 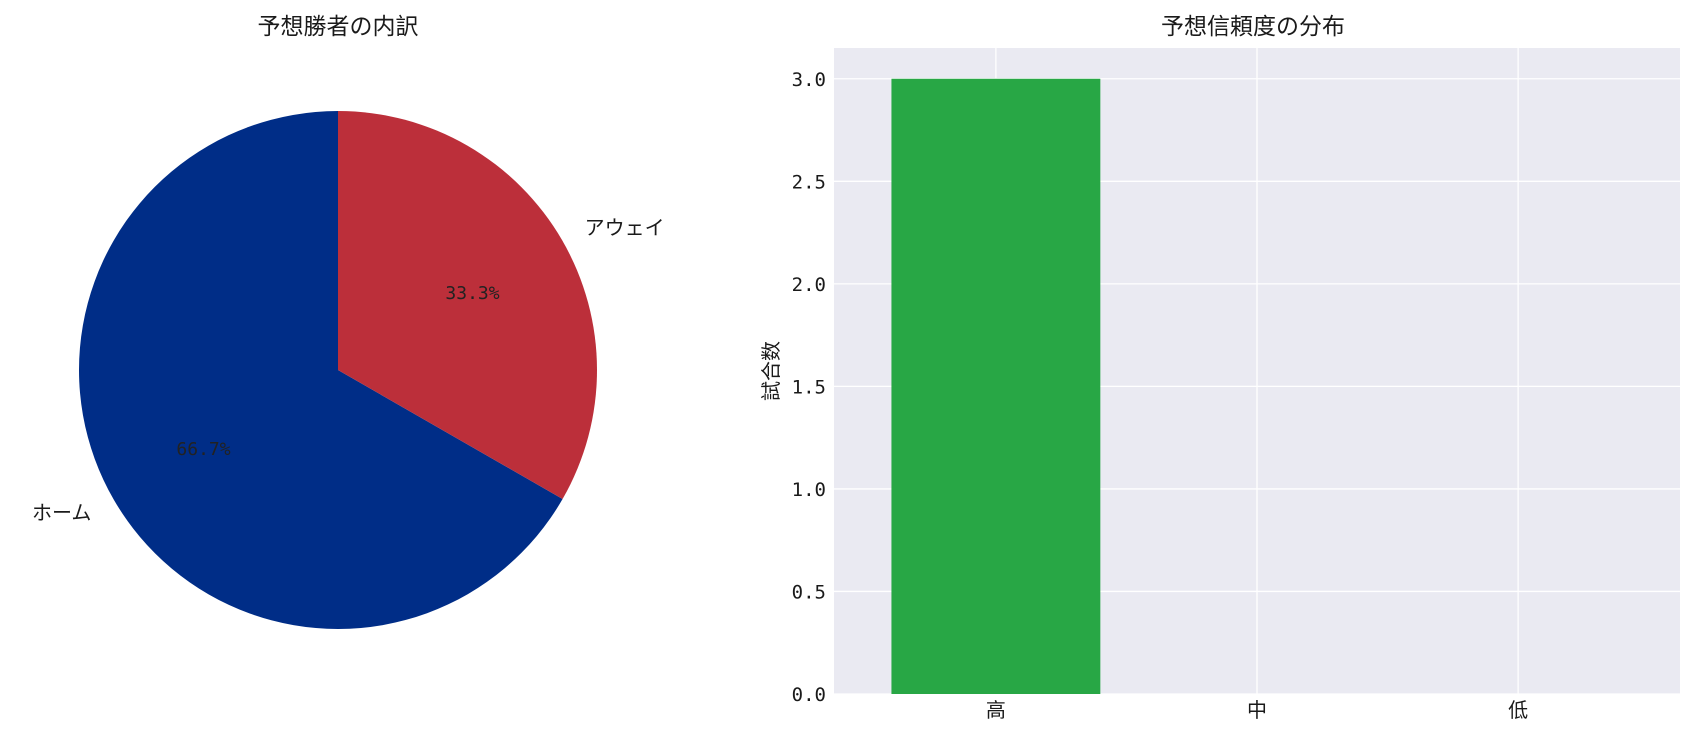 I want to click on y-tick-label: 0.5, so click(x=809, y=592).